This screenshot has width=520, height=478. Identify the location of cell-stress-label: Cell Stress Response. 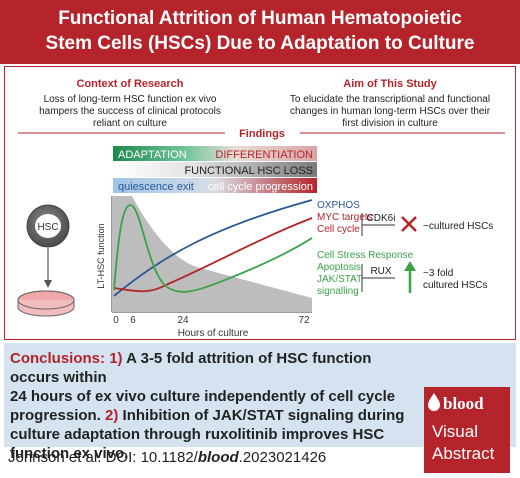
(365, 255).